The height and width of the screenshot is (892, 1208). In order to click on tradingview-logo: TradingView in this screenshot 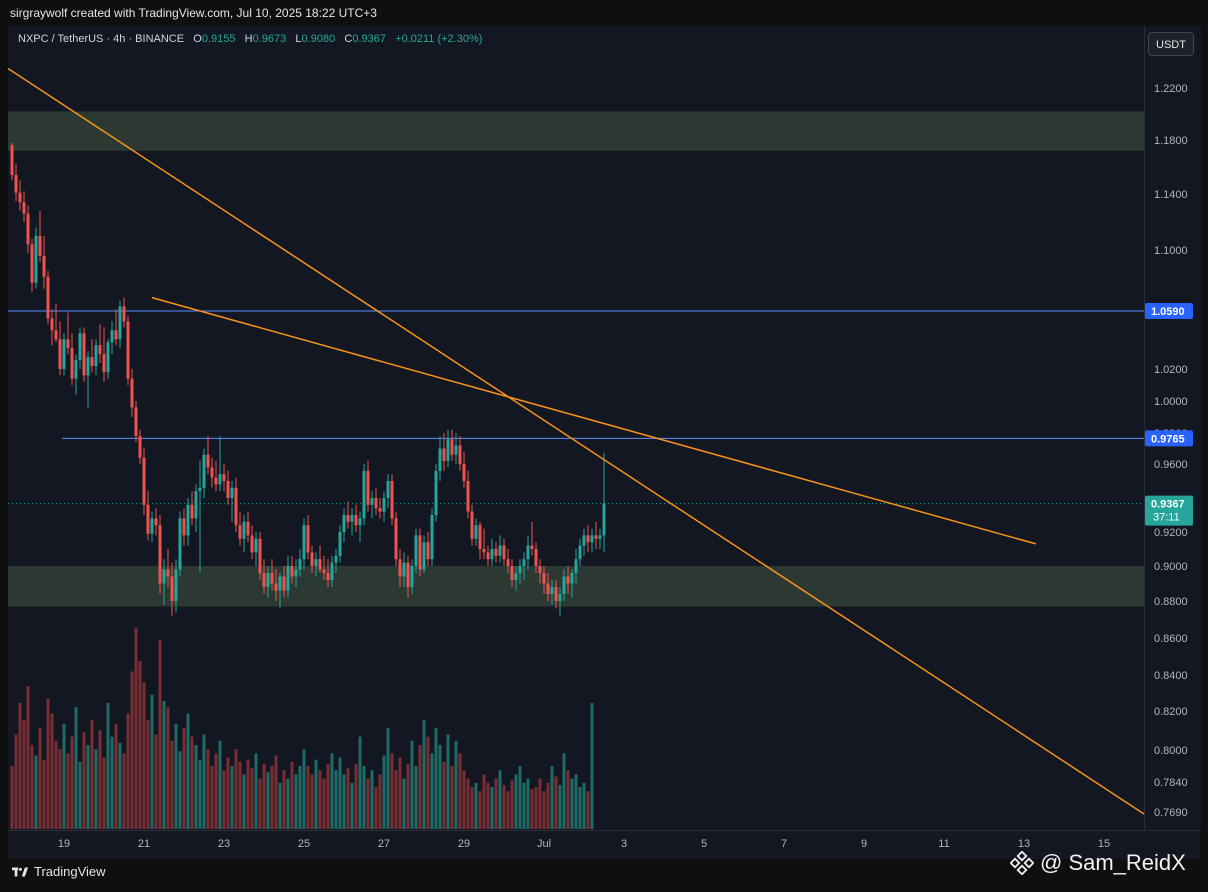, I will do `click(59, 871)`.